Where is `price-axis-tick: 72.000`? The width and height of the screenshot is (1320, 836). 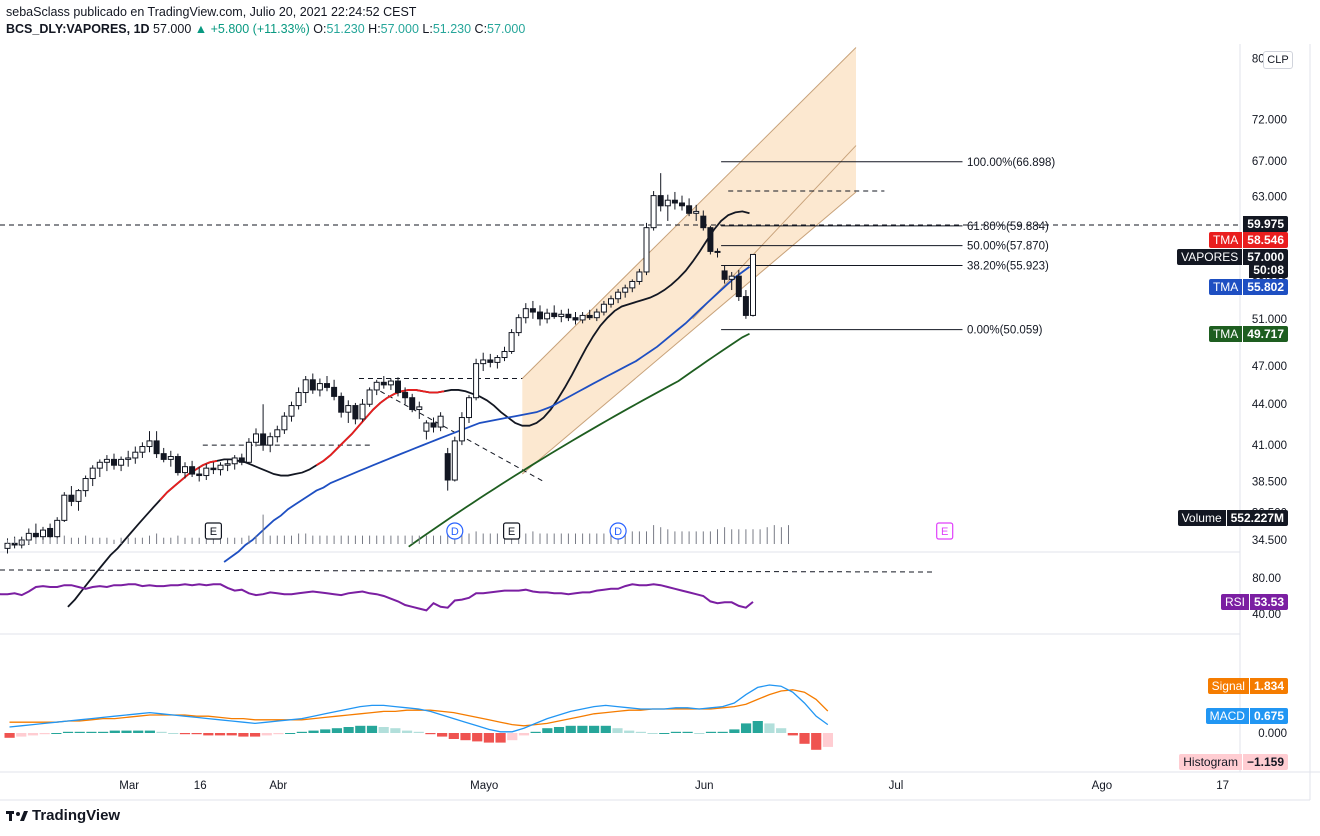 price-axis-tick: 72.000 is located at coordinates (1269, 120).